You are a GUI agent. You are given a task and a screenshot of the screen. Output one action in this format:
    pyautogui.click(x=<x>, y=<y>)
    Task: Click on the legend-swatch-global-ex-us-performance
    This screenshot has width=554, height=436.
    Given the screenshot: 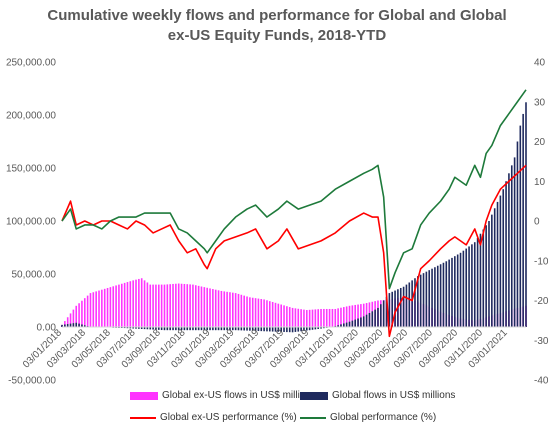 What is the action you would take?
    pyautogui.click(x=143, y=417)
    